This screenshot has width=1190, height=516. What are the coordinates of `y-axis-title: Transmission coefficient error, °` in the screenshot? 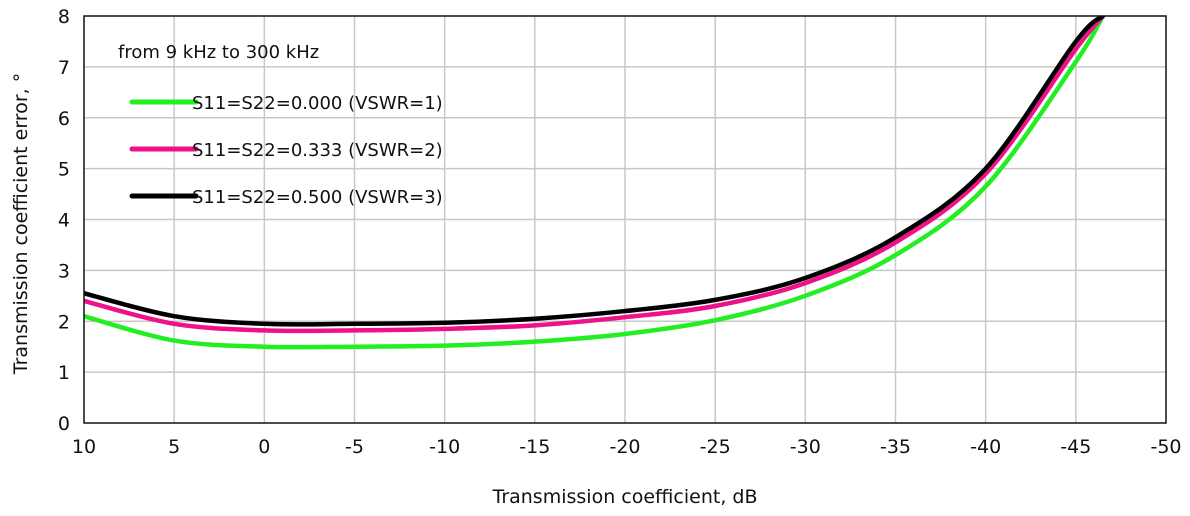 It's located at (21, 224).